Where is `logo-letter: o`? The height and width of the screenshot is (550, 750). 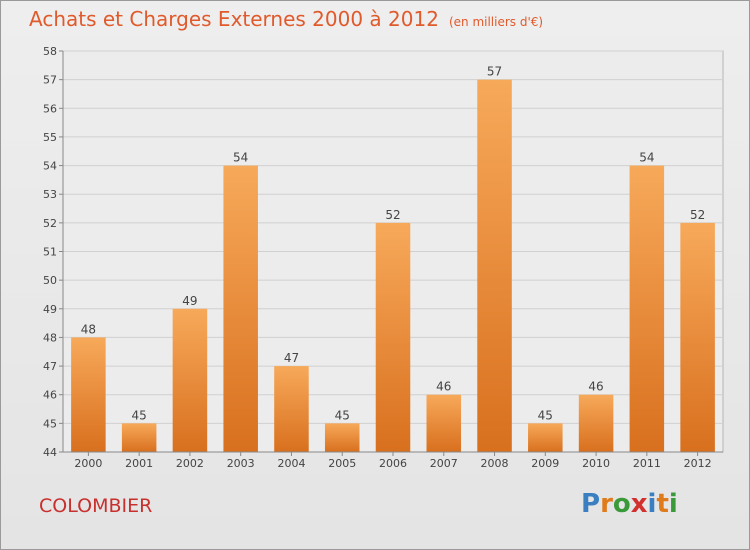
logo-letter: o is located at coordinates (621, 504).